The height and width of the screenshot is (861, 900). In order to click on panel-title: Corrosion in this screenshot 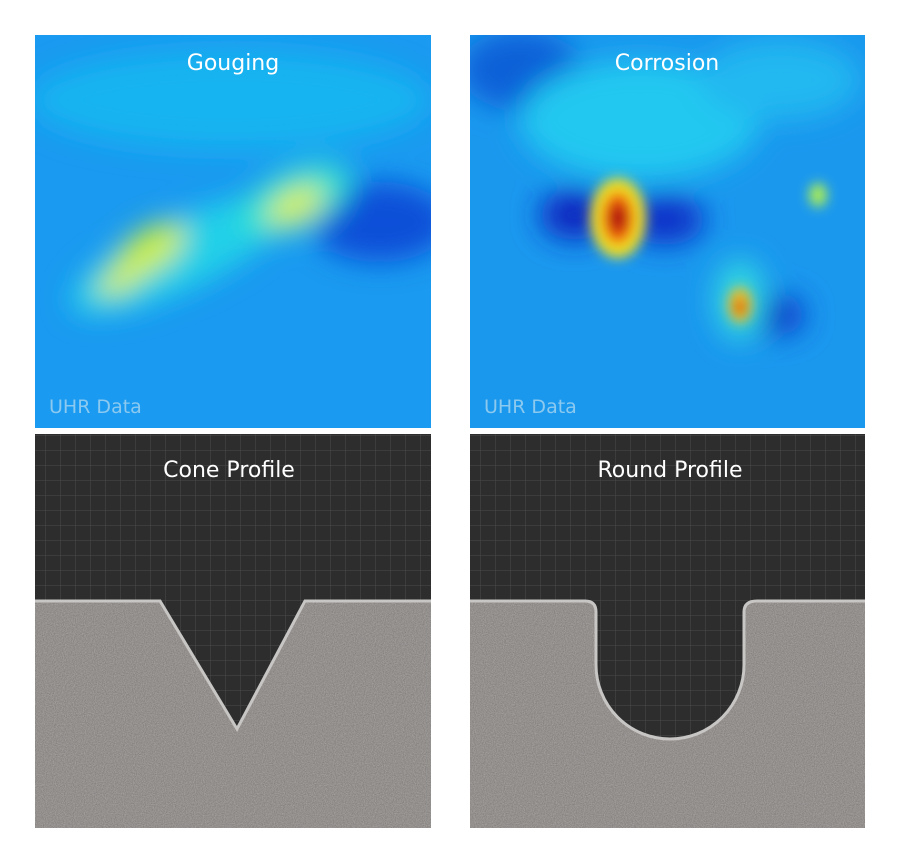, I will do `click(667, 63)`.